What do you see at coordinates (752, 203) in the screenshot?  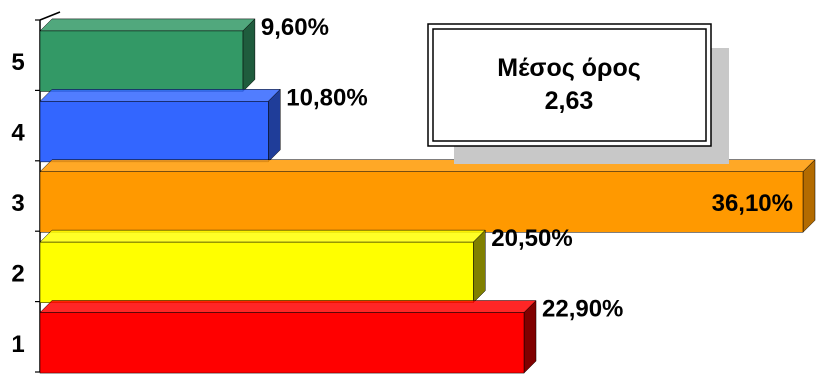 I see `value-label: 36,10%` at bounding box center [752, 203].